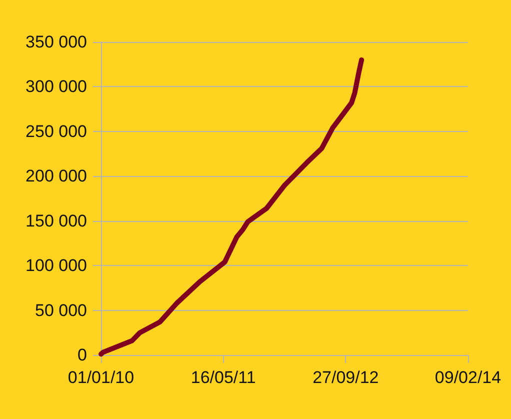 The width and height of the screenshot is (511, 419). I want to click on y-tick-label: 200 000, so click(56, 176).